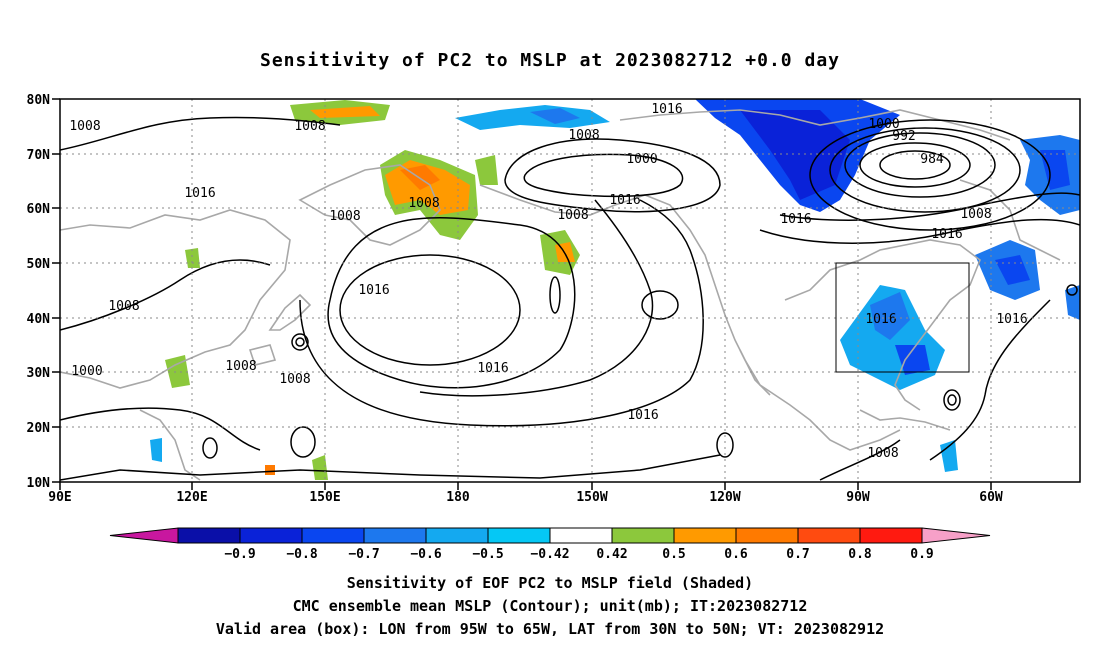 The height and width of the screenshot is (650, 1100). Describe the element at coordinates (724, 497) in the screenshot. I see `lon-label: 120W` at that location.